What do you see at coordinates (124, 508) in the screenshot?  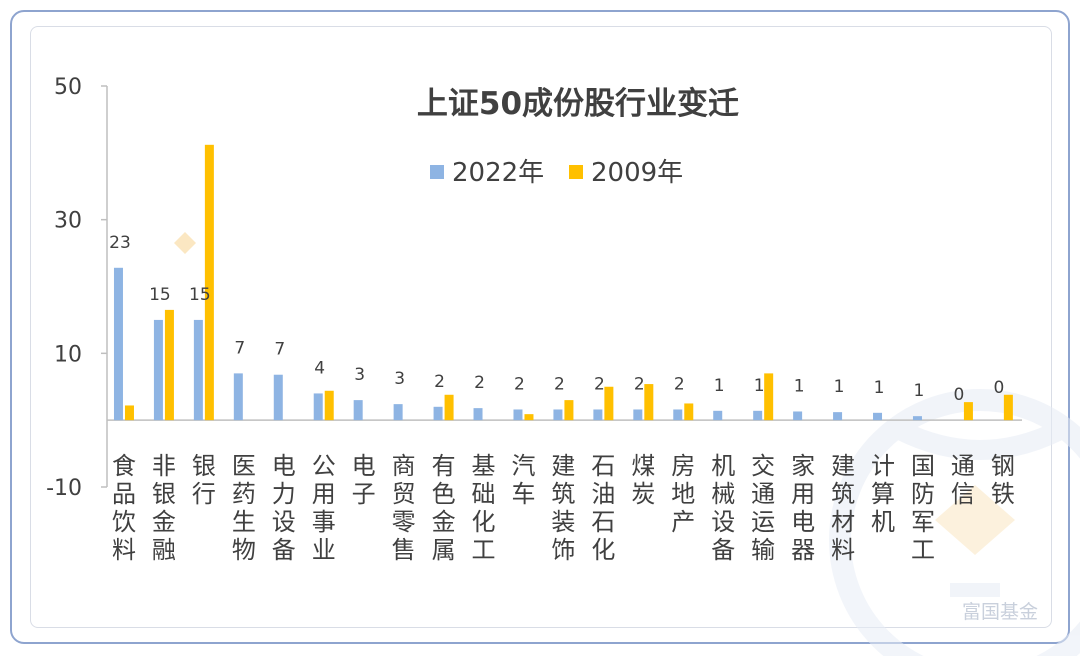 I see `category-label: 食品饮料` at bounding box center [124, 508].